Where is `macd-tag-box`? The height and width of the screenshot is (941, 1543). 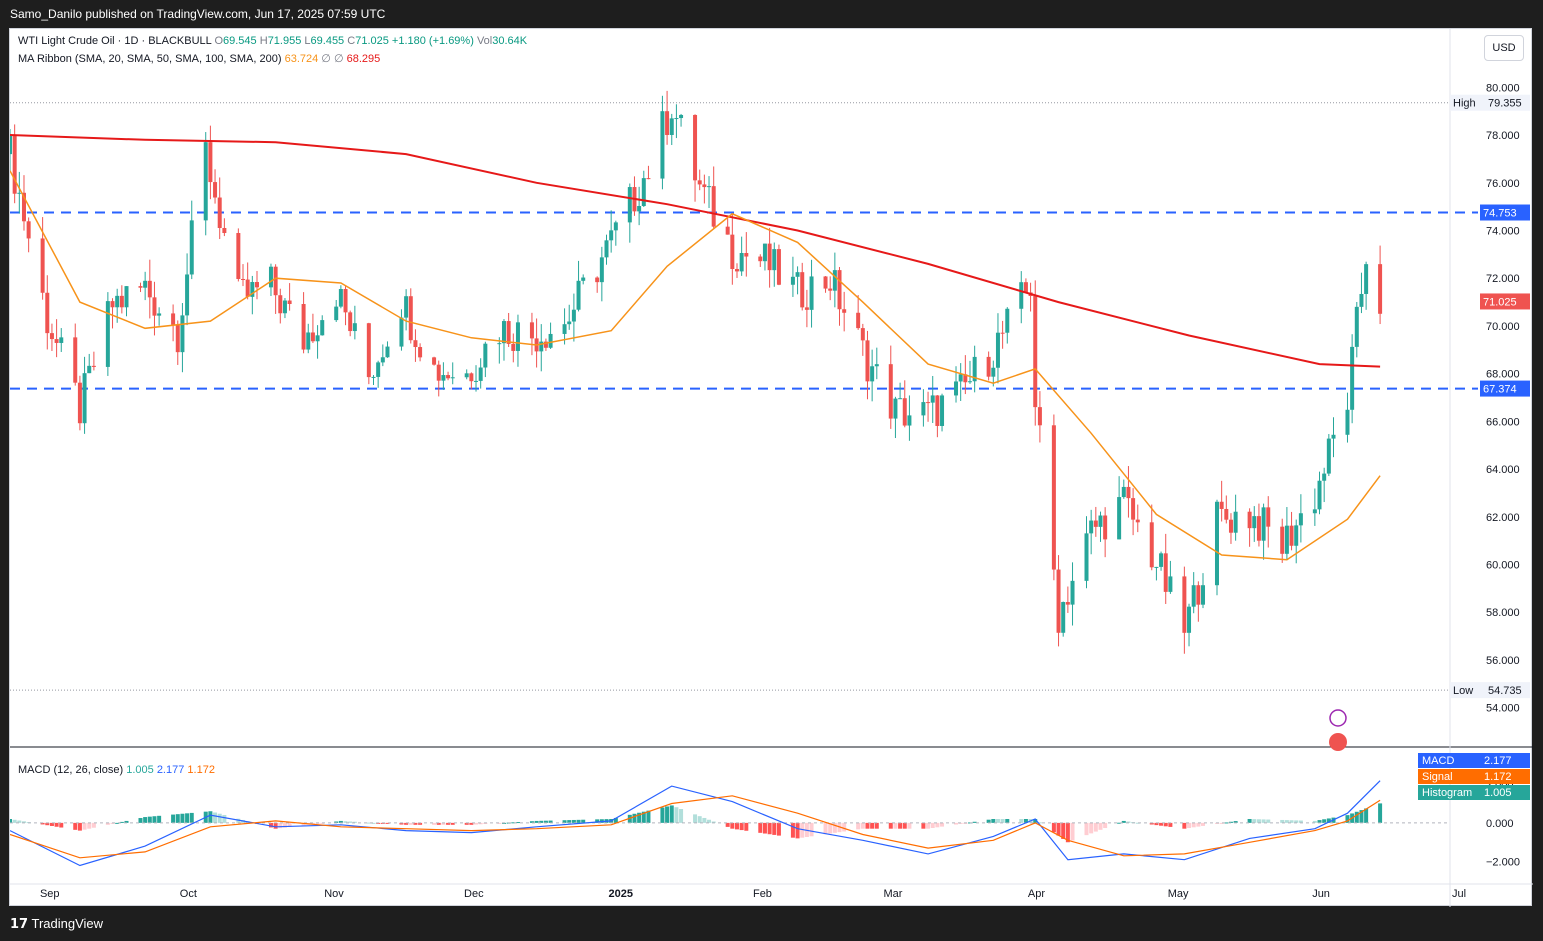
macd-tag-box is located at coordinates (1449, 760).